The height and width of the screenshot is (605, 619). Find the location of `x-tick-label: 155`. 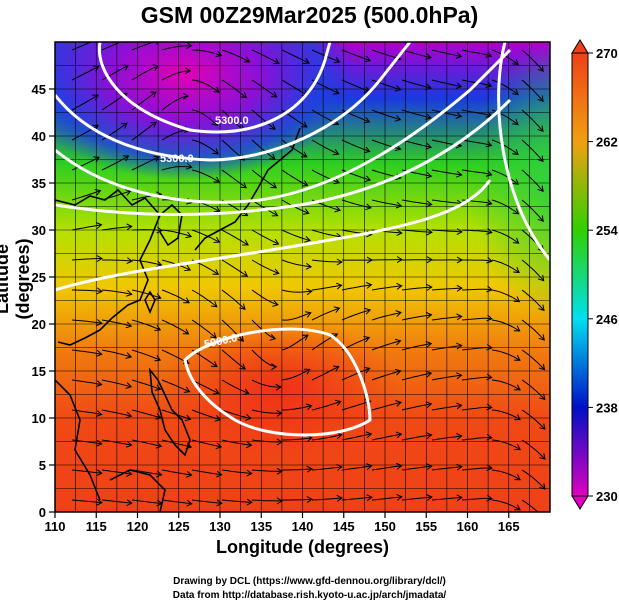

x-tick-label: 155 is located at coordinates (426, 526).